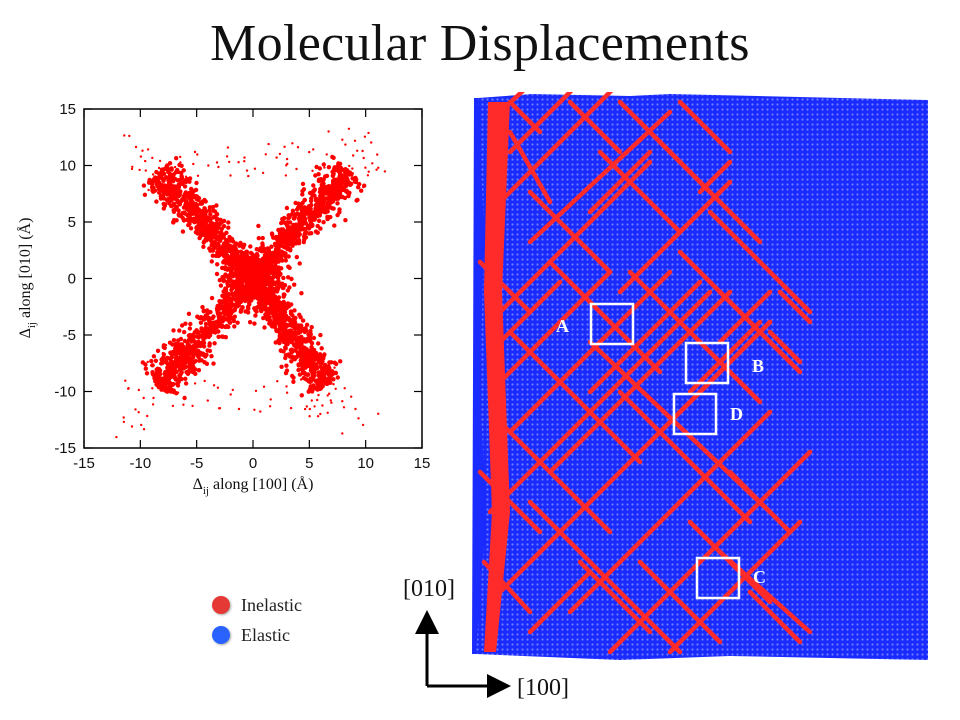 The width and height of the screenshot is (960, 720). What do you see at coordinates (67, 166) in the screenshot?
I see `y-tick-label: 10` at bounding box center [67, 166].